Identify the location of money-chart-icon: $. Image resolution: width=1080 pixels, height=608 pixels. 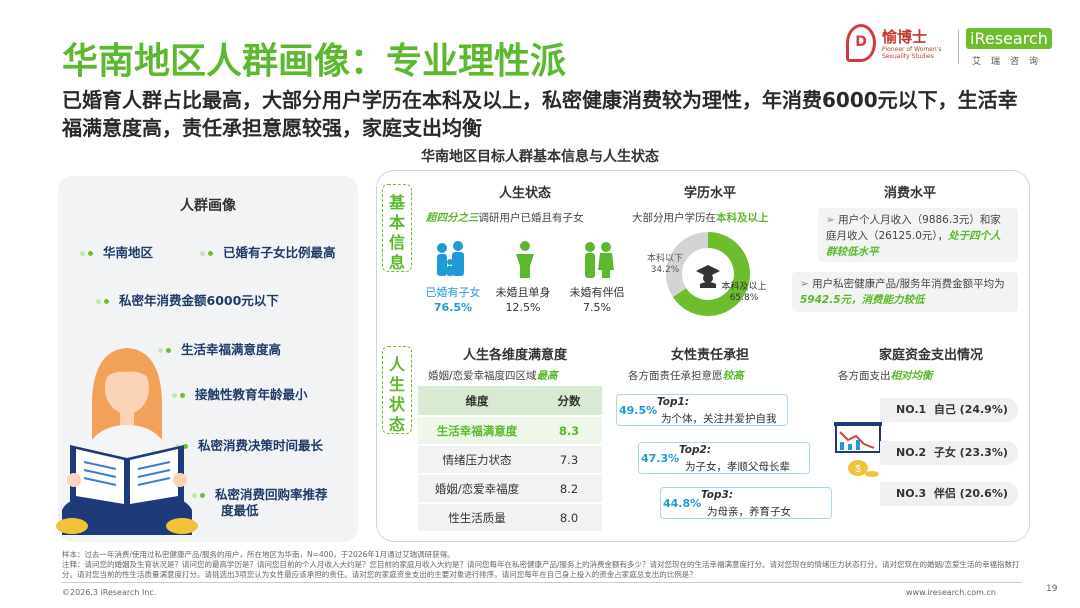
(858, 449).